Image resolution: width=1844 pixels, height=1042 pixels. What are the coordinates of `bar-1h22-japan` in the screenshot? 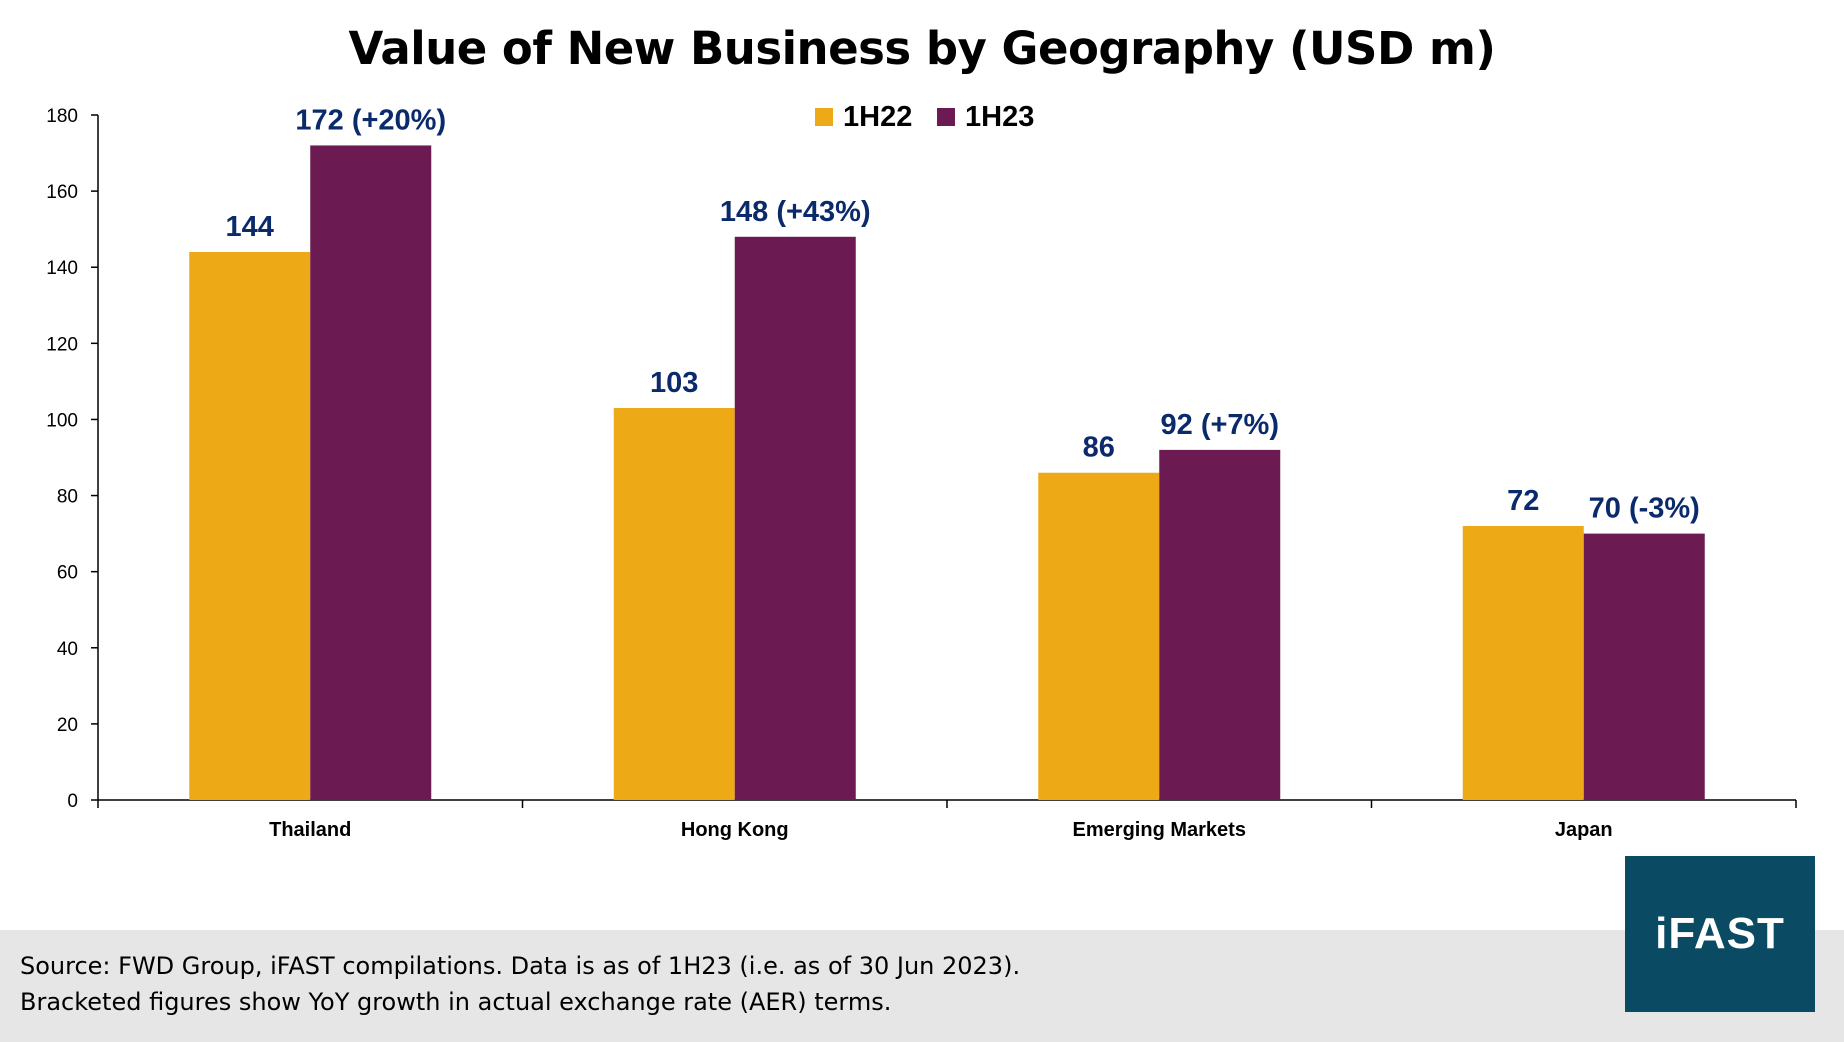 It's located at (1523, 663).